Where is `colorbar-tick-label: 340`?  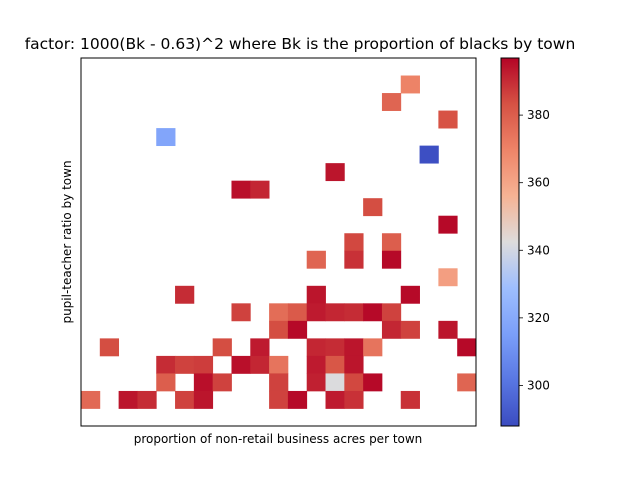 colorbar-tick-label: 340 is located at coordinates (538, 250).